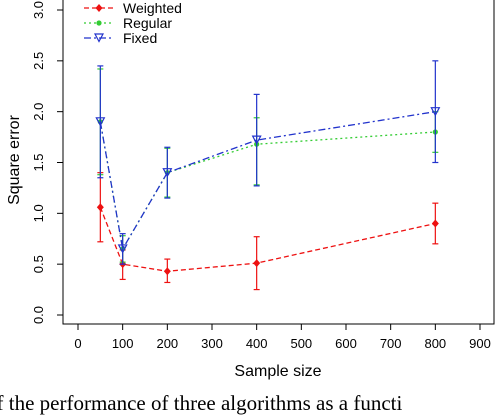 This screenshot has width=496, height=416. Describe the element at coordinates (257, 343) in the screenshot. I see `x-tick-label: 400` at that location.